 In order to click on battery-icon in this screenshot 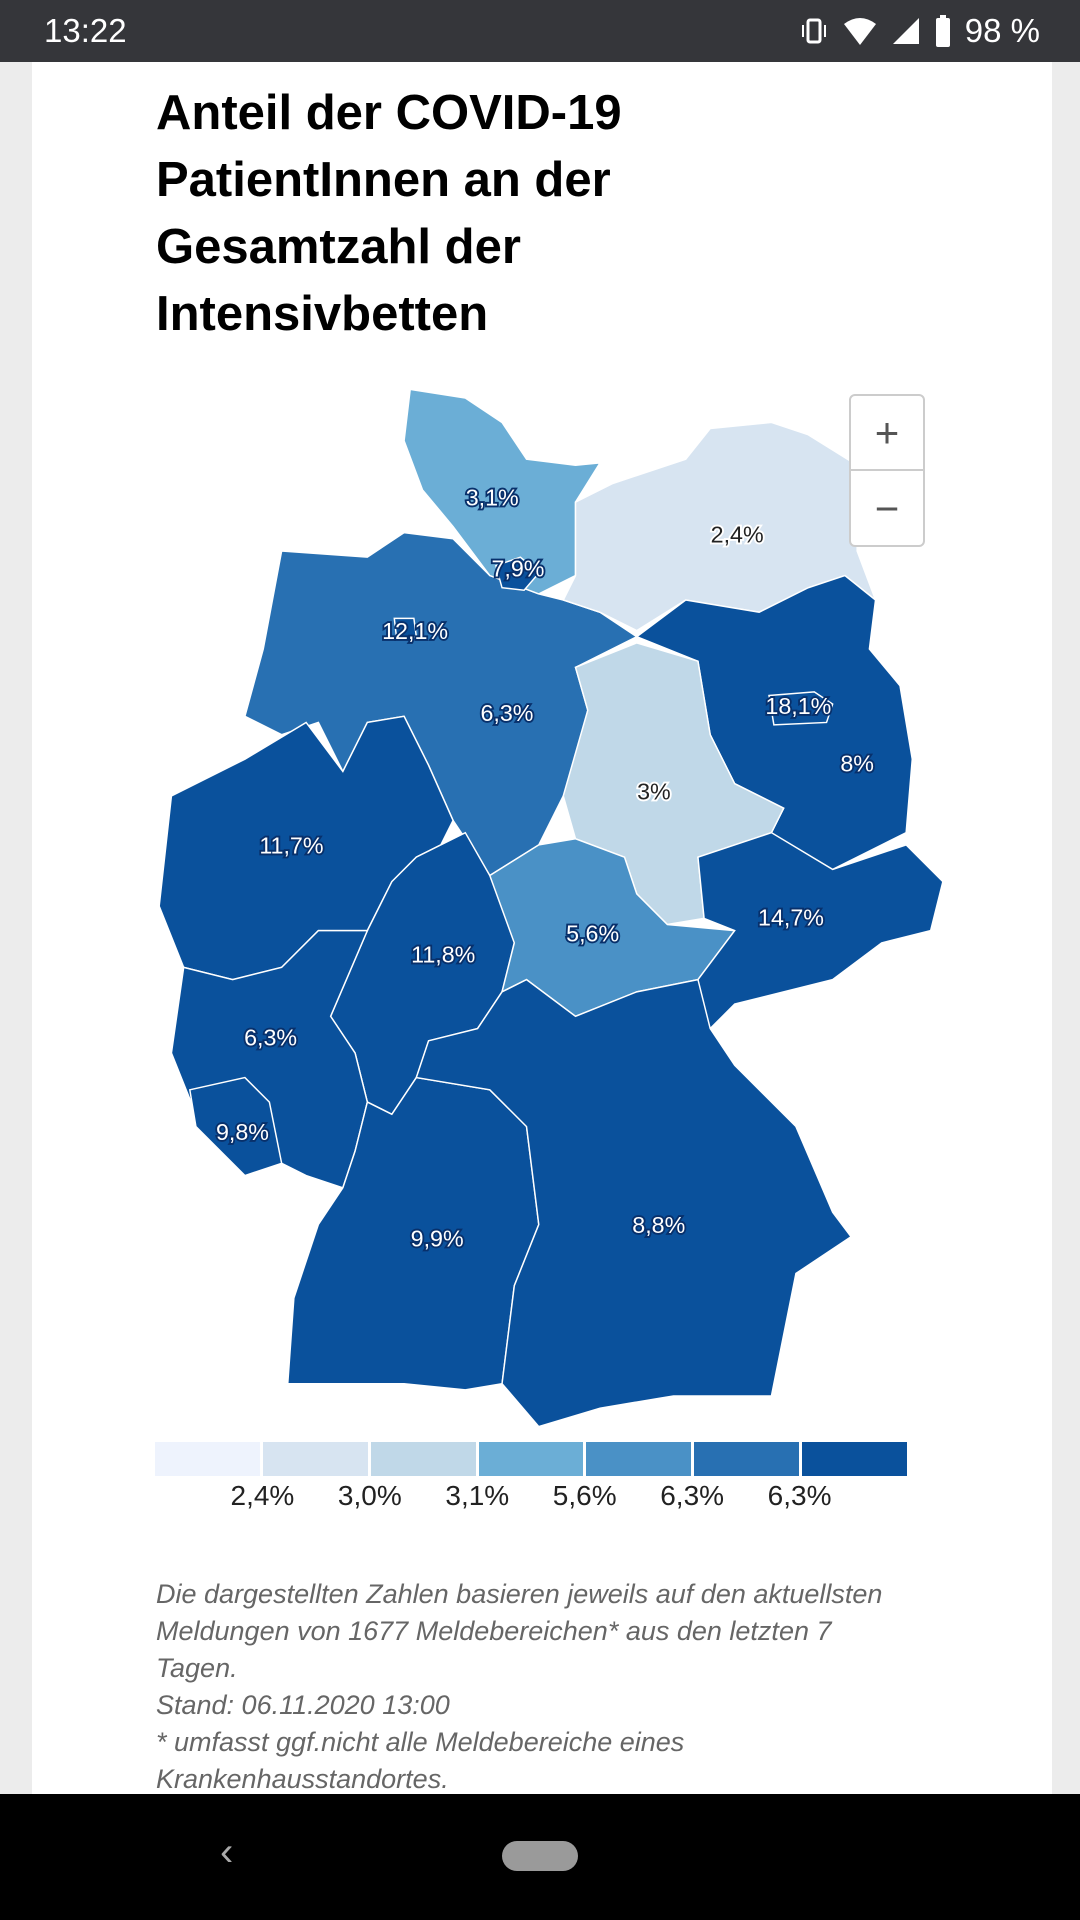, I will do `click(942, 31)`.